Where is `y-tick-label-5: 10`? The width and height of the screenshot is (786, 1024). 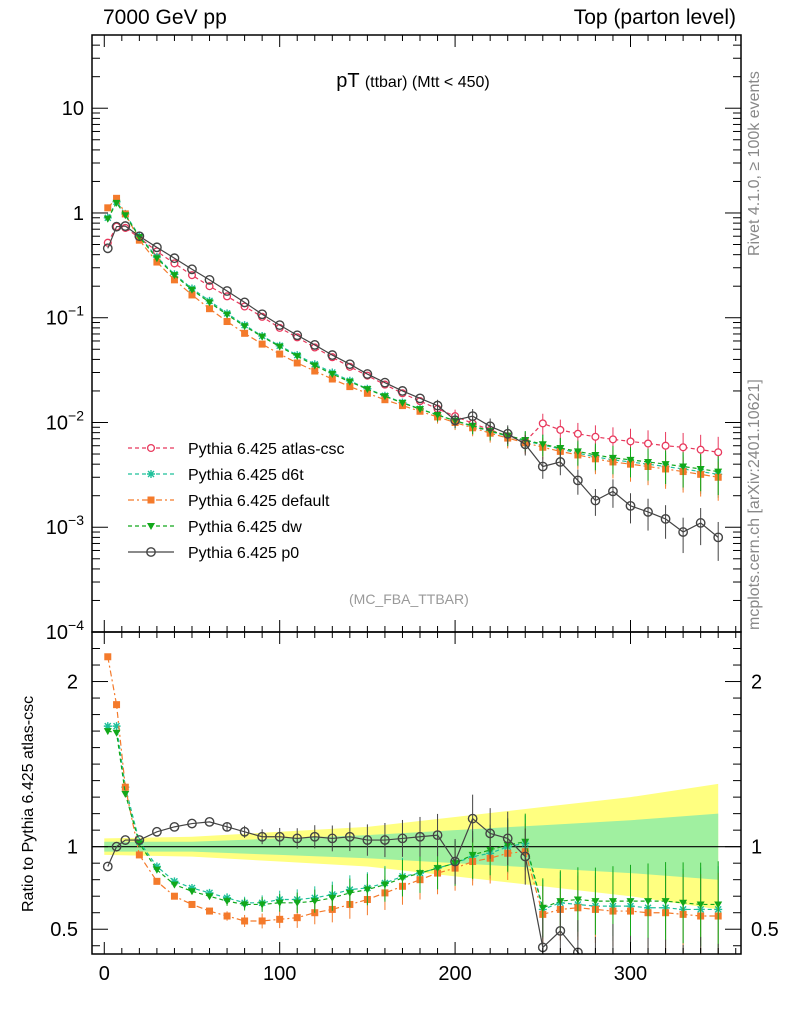
y-tick-label-5: 10 is located at coordinates (73, 109).